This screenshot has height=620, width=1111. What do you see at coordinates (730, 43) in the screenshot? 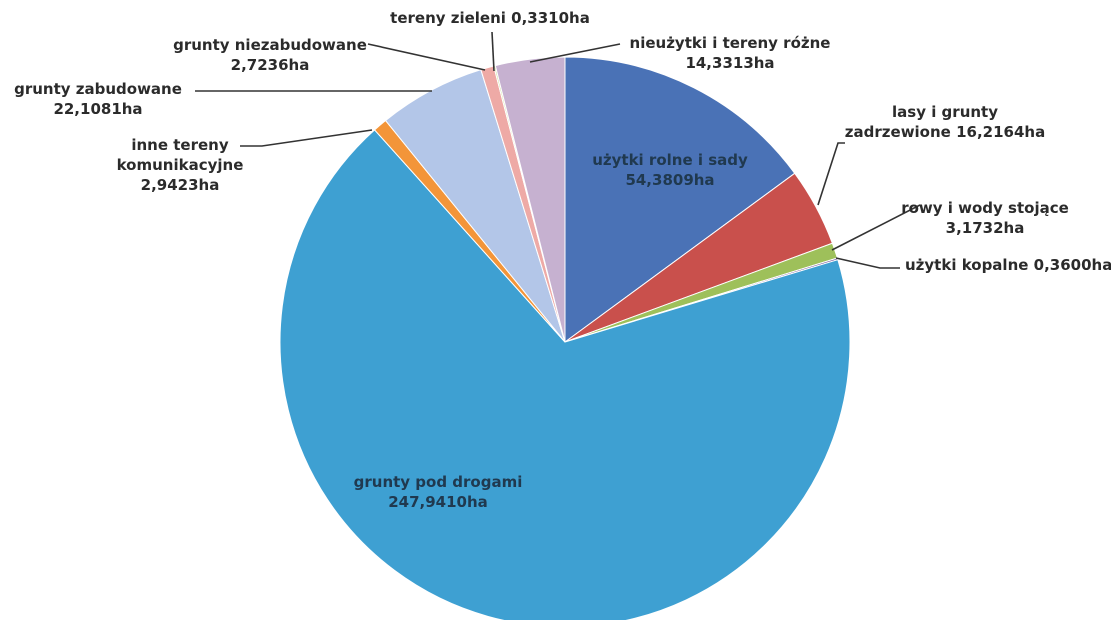
I see `slice-label-line: nieużytki i tereny różne` at bounding box center [730, 43].